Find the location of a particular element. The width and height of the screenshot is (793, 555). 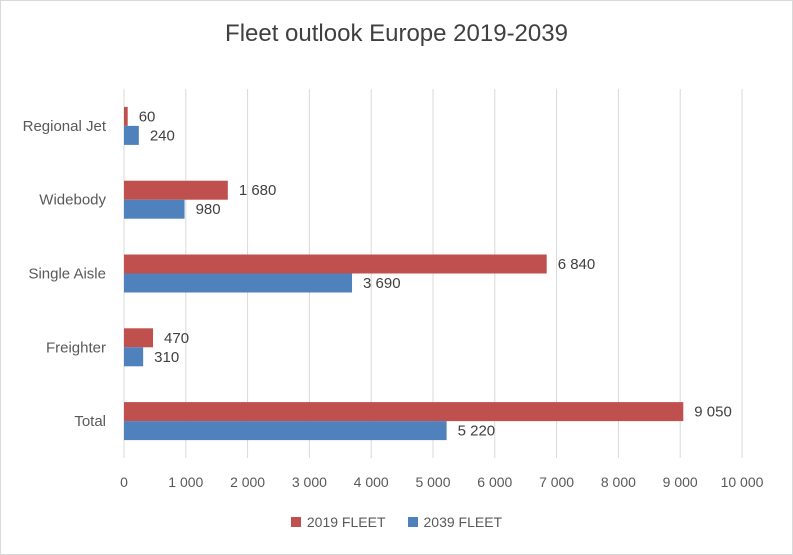

x-tick-label: 5 000 is located at coordinates (432, 482).